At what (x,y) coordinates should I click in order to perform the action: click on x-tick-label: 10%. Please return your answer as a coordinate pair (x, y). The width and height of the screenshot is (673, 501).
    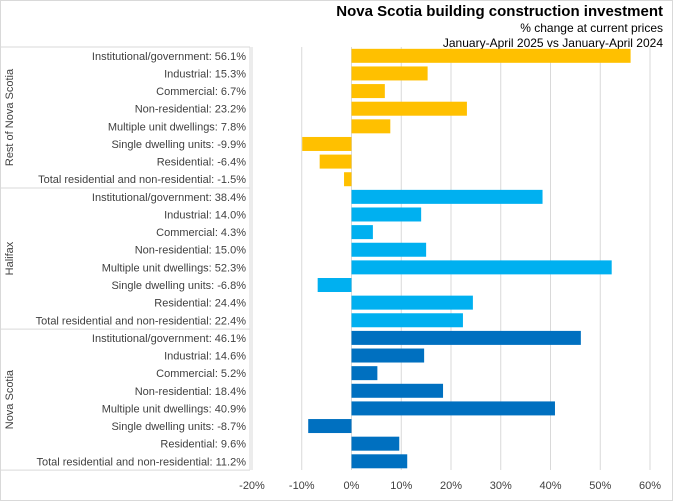
    Looking at the image, I should click on (401, 486).